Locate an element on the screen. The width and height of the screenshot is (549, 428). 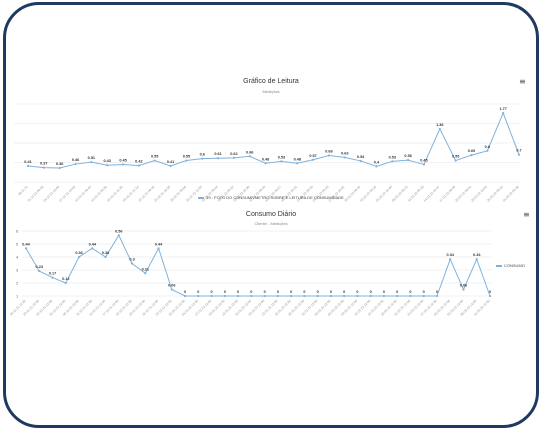
chart1-data-label: 0.51 is located at coordinates (91, 158).